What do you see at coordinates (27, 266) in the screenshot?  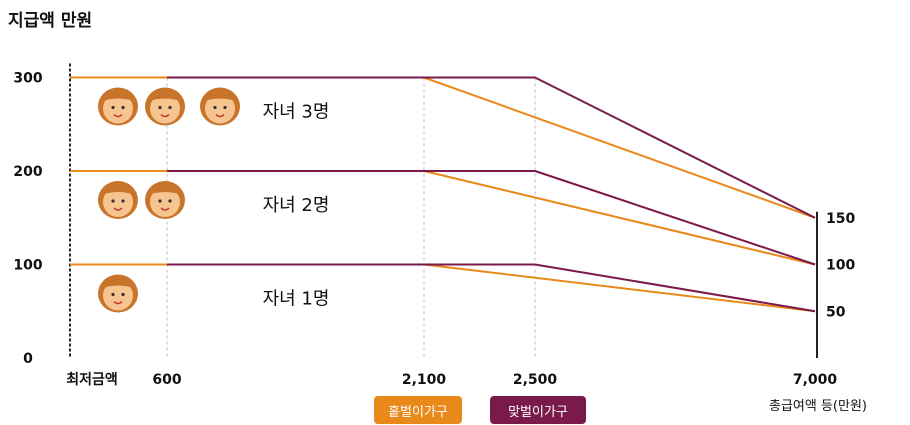 I see `y-tick-label: 100` at bounding box center [27, 266].